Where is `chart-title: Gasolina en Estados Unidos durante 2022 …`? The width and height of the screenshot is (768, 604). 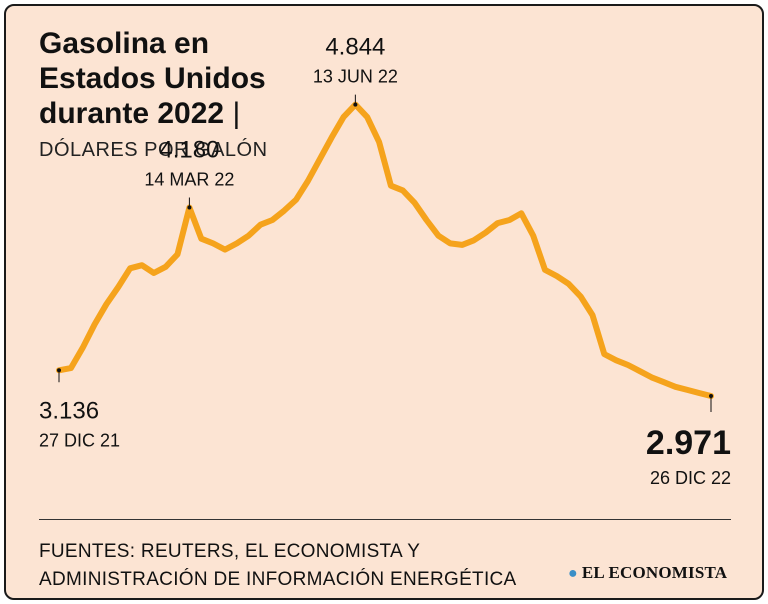 chart-title: Gasolina en Estados Unidos durante 2022 … is located at coordinates (169, 78).